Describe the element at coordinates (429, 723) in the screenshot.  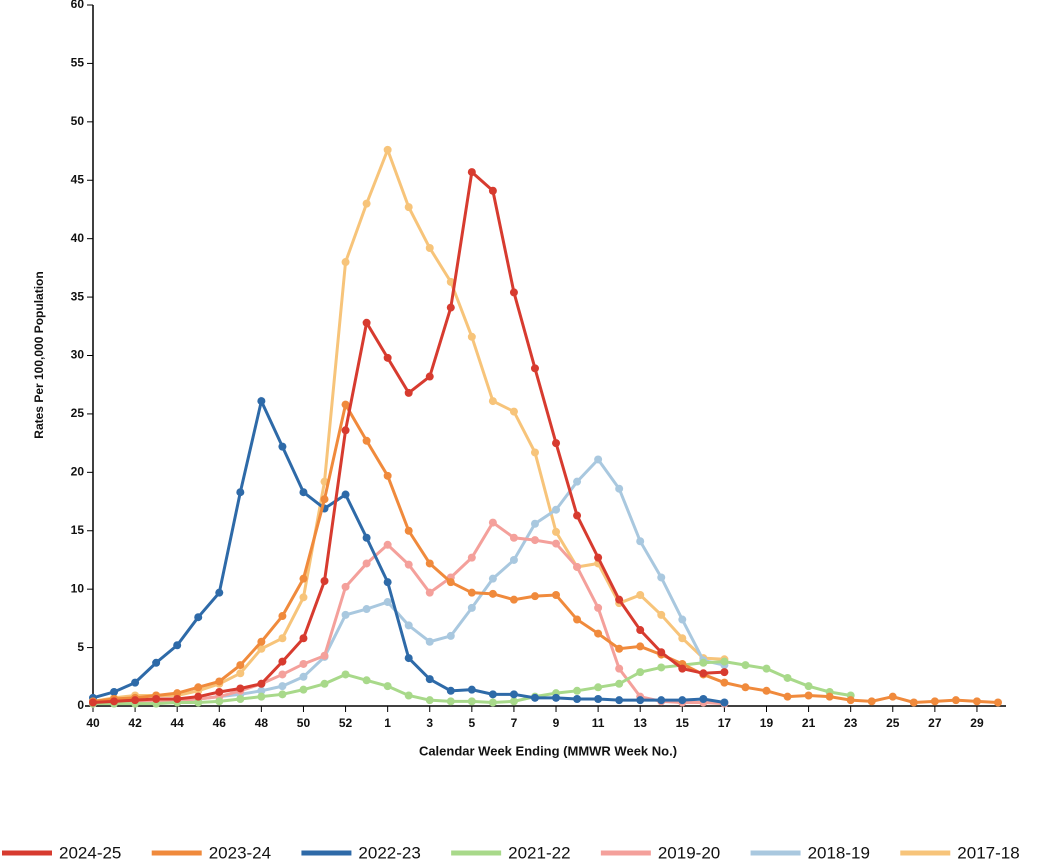
I see `x-tick-label: 3` at that location.